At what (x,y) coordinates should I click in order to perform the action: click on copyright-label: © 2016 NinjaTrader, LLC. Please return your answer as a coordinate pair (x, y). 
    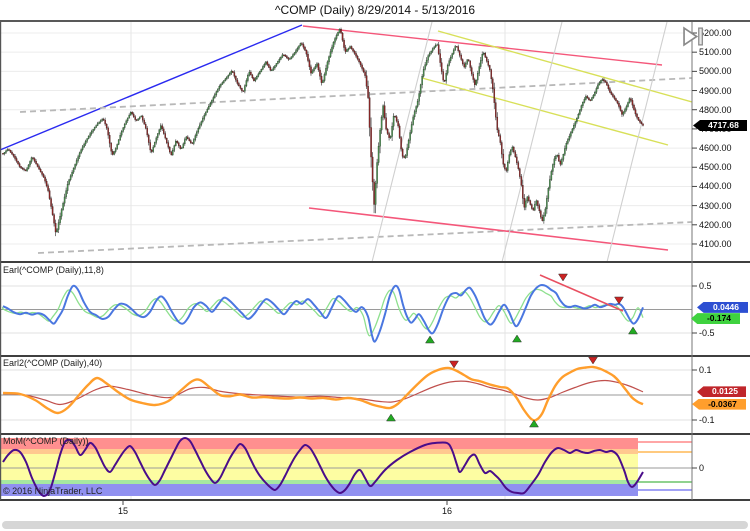
    Looking at the image, I should click on (53, 491).